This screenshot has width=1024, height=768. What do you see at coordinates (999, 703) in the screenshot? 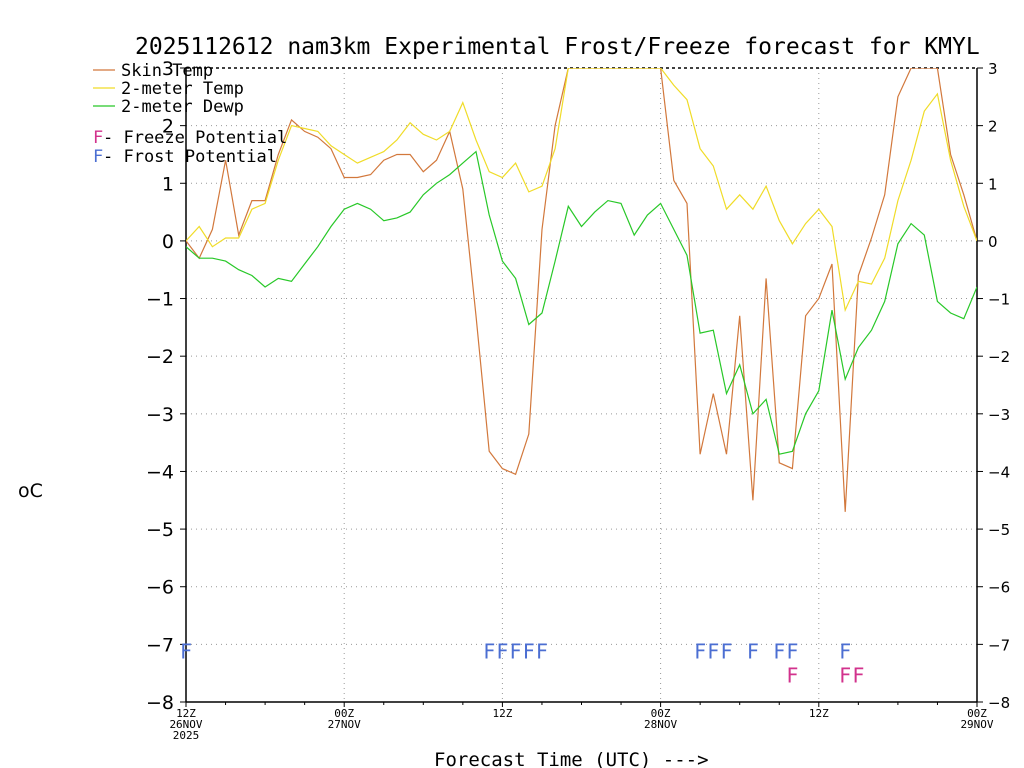
I see `y-tick-label-right: −8` at bounding box center [999, 703].